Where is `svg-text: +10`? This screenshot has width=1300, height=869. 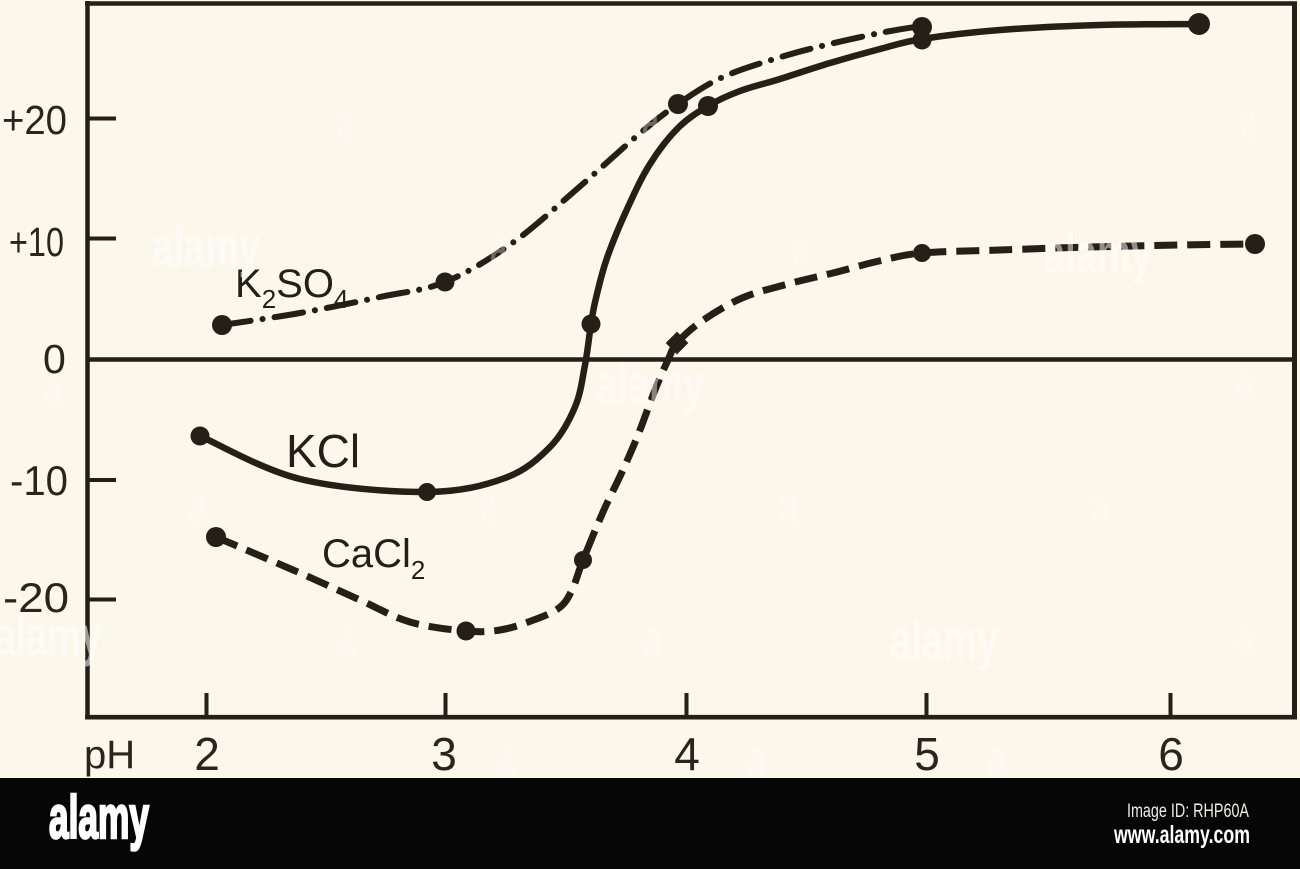
svg-text: +10 is located at coordinates (36, 242).